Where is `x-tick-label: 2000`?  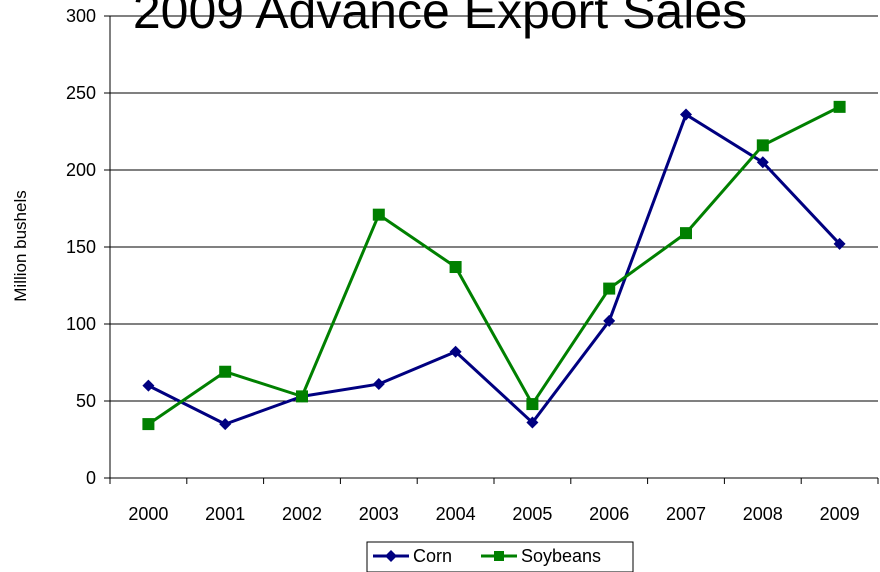 x-tick-label: 2000 is located at coordinates (148, 514).